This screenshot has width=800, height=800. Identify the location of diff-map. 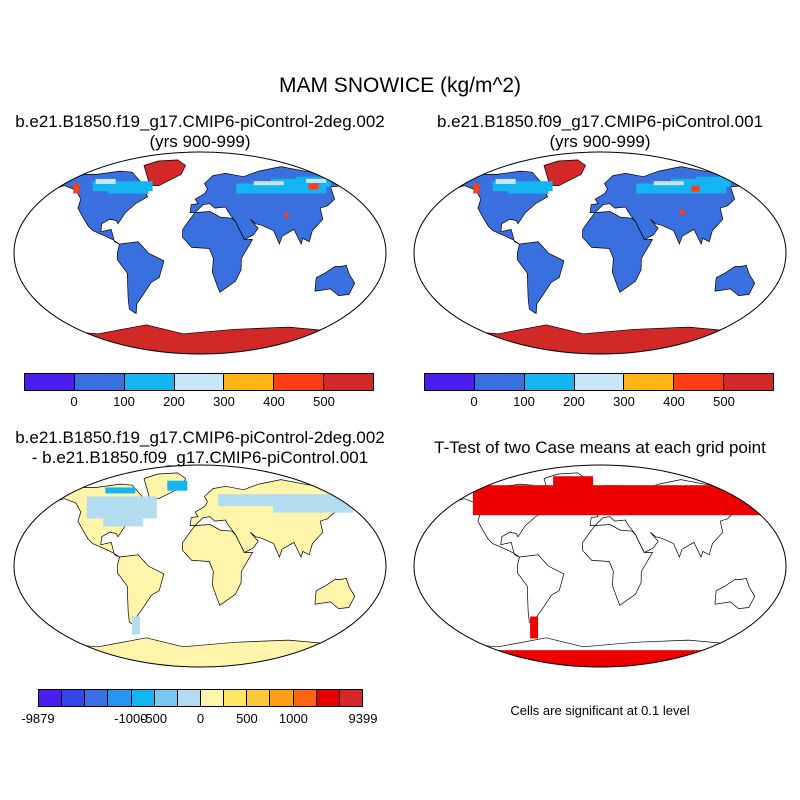
(200, 566).